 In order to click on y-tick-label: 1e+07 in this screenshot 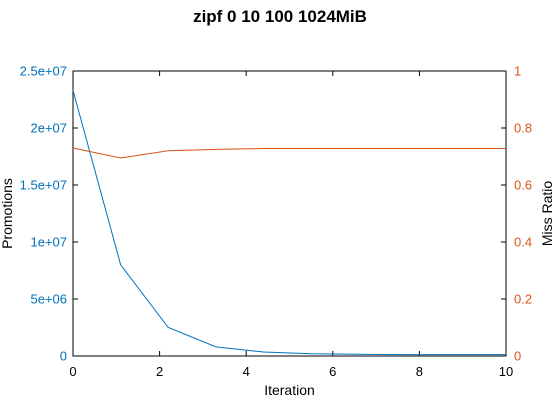, I will do `click(48, 242)`.